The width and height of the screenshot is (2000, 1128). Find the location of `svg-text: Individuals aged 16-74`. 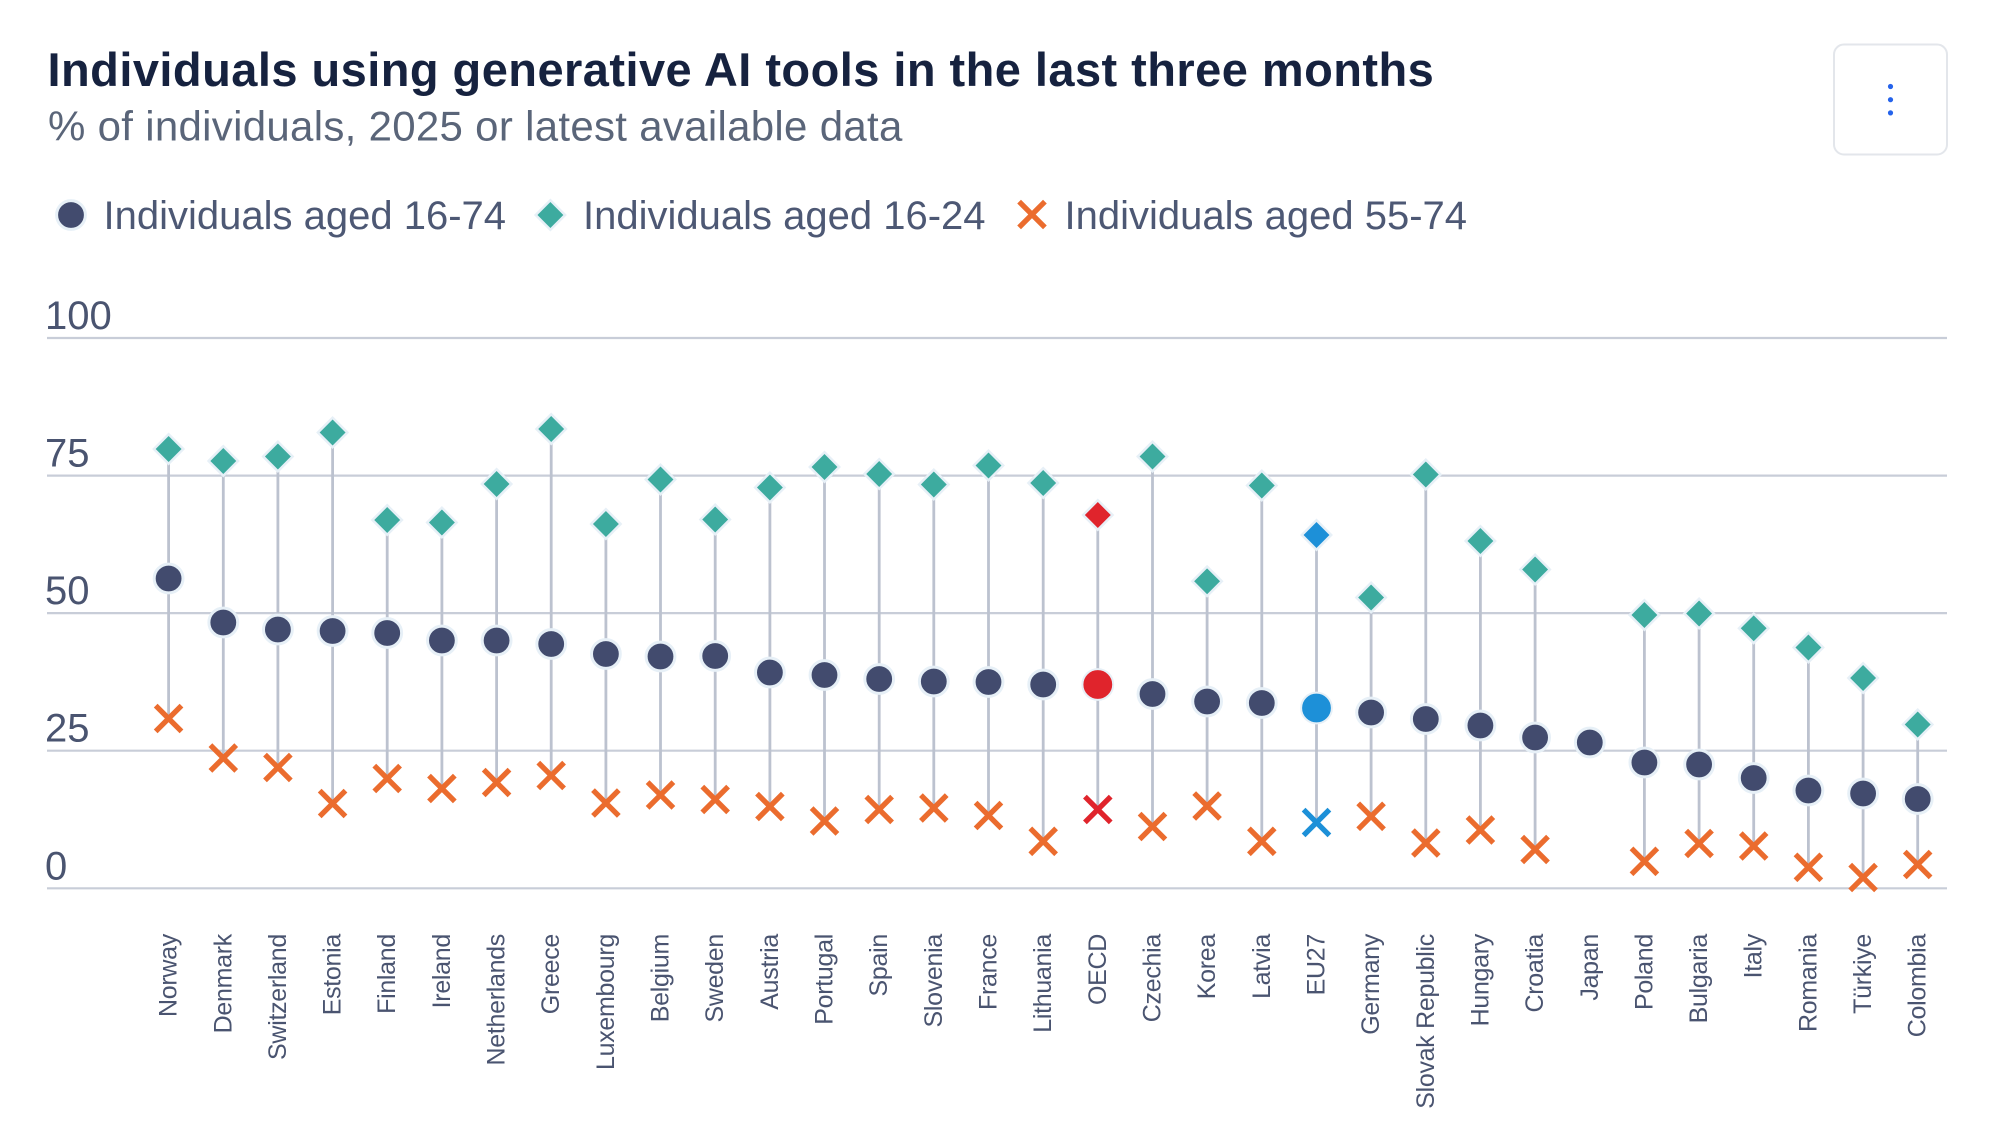

svg-text: Individuals aged 16-74 is located at coordinates (305, 216).